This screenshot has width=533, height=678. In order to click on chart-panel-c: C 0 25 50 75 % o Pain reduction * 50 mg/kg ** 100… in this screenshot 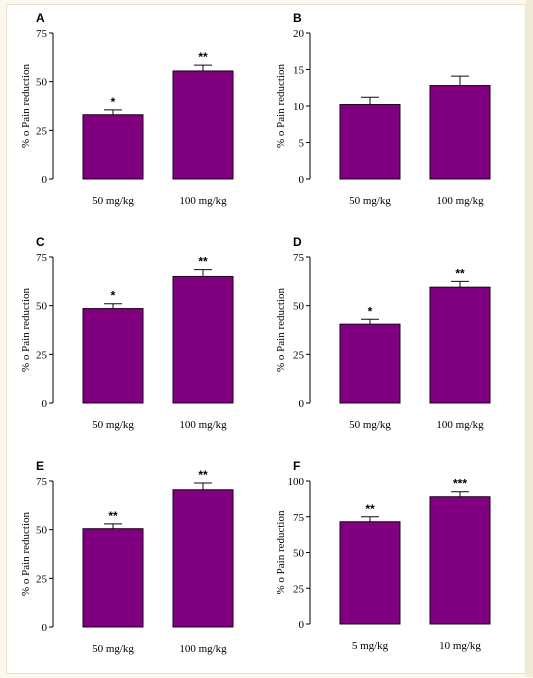, I will do `click(127, 333)`.